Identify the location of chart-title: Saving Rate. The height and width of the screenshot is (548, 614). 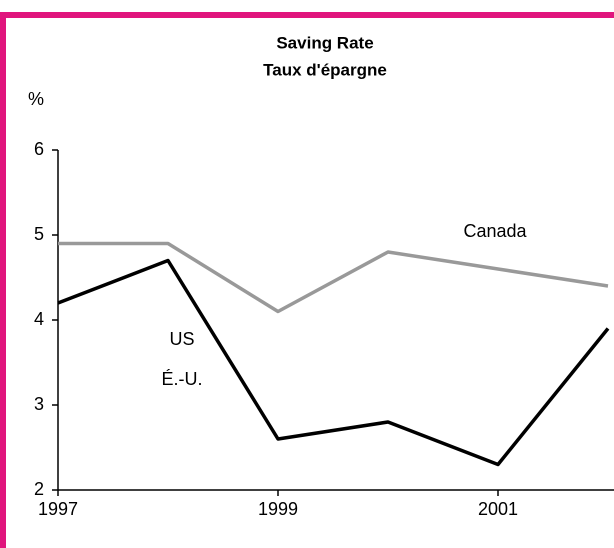
(324, 42).